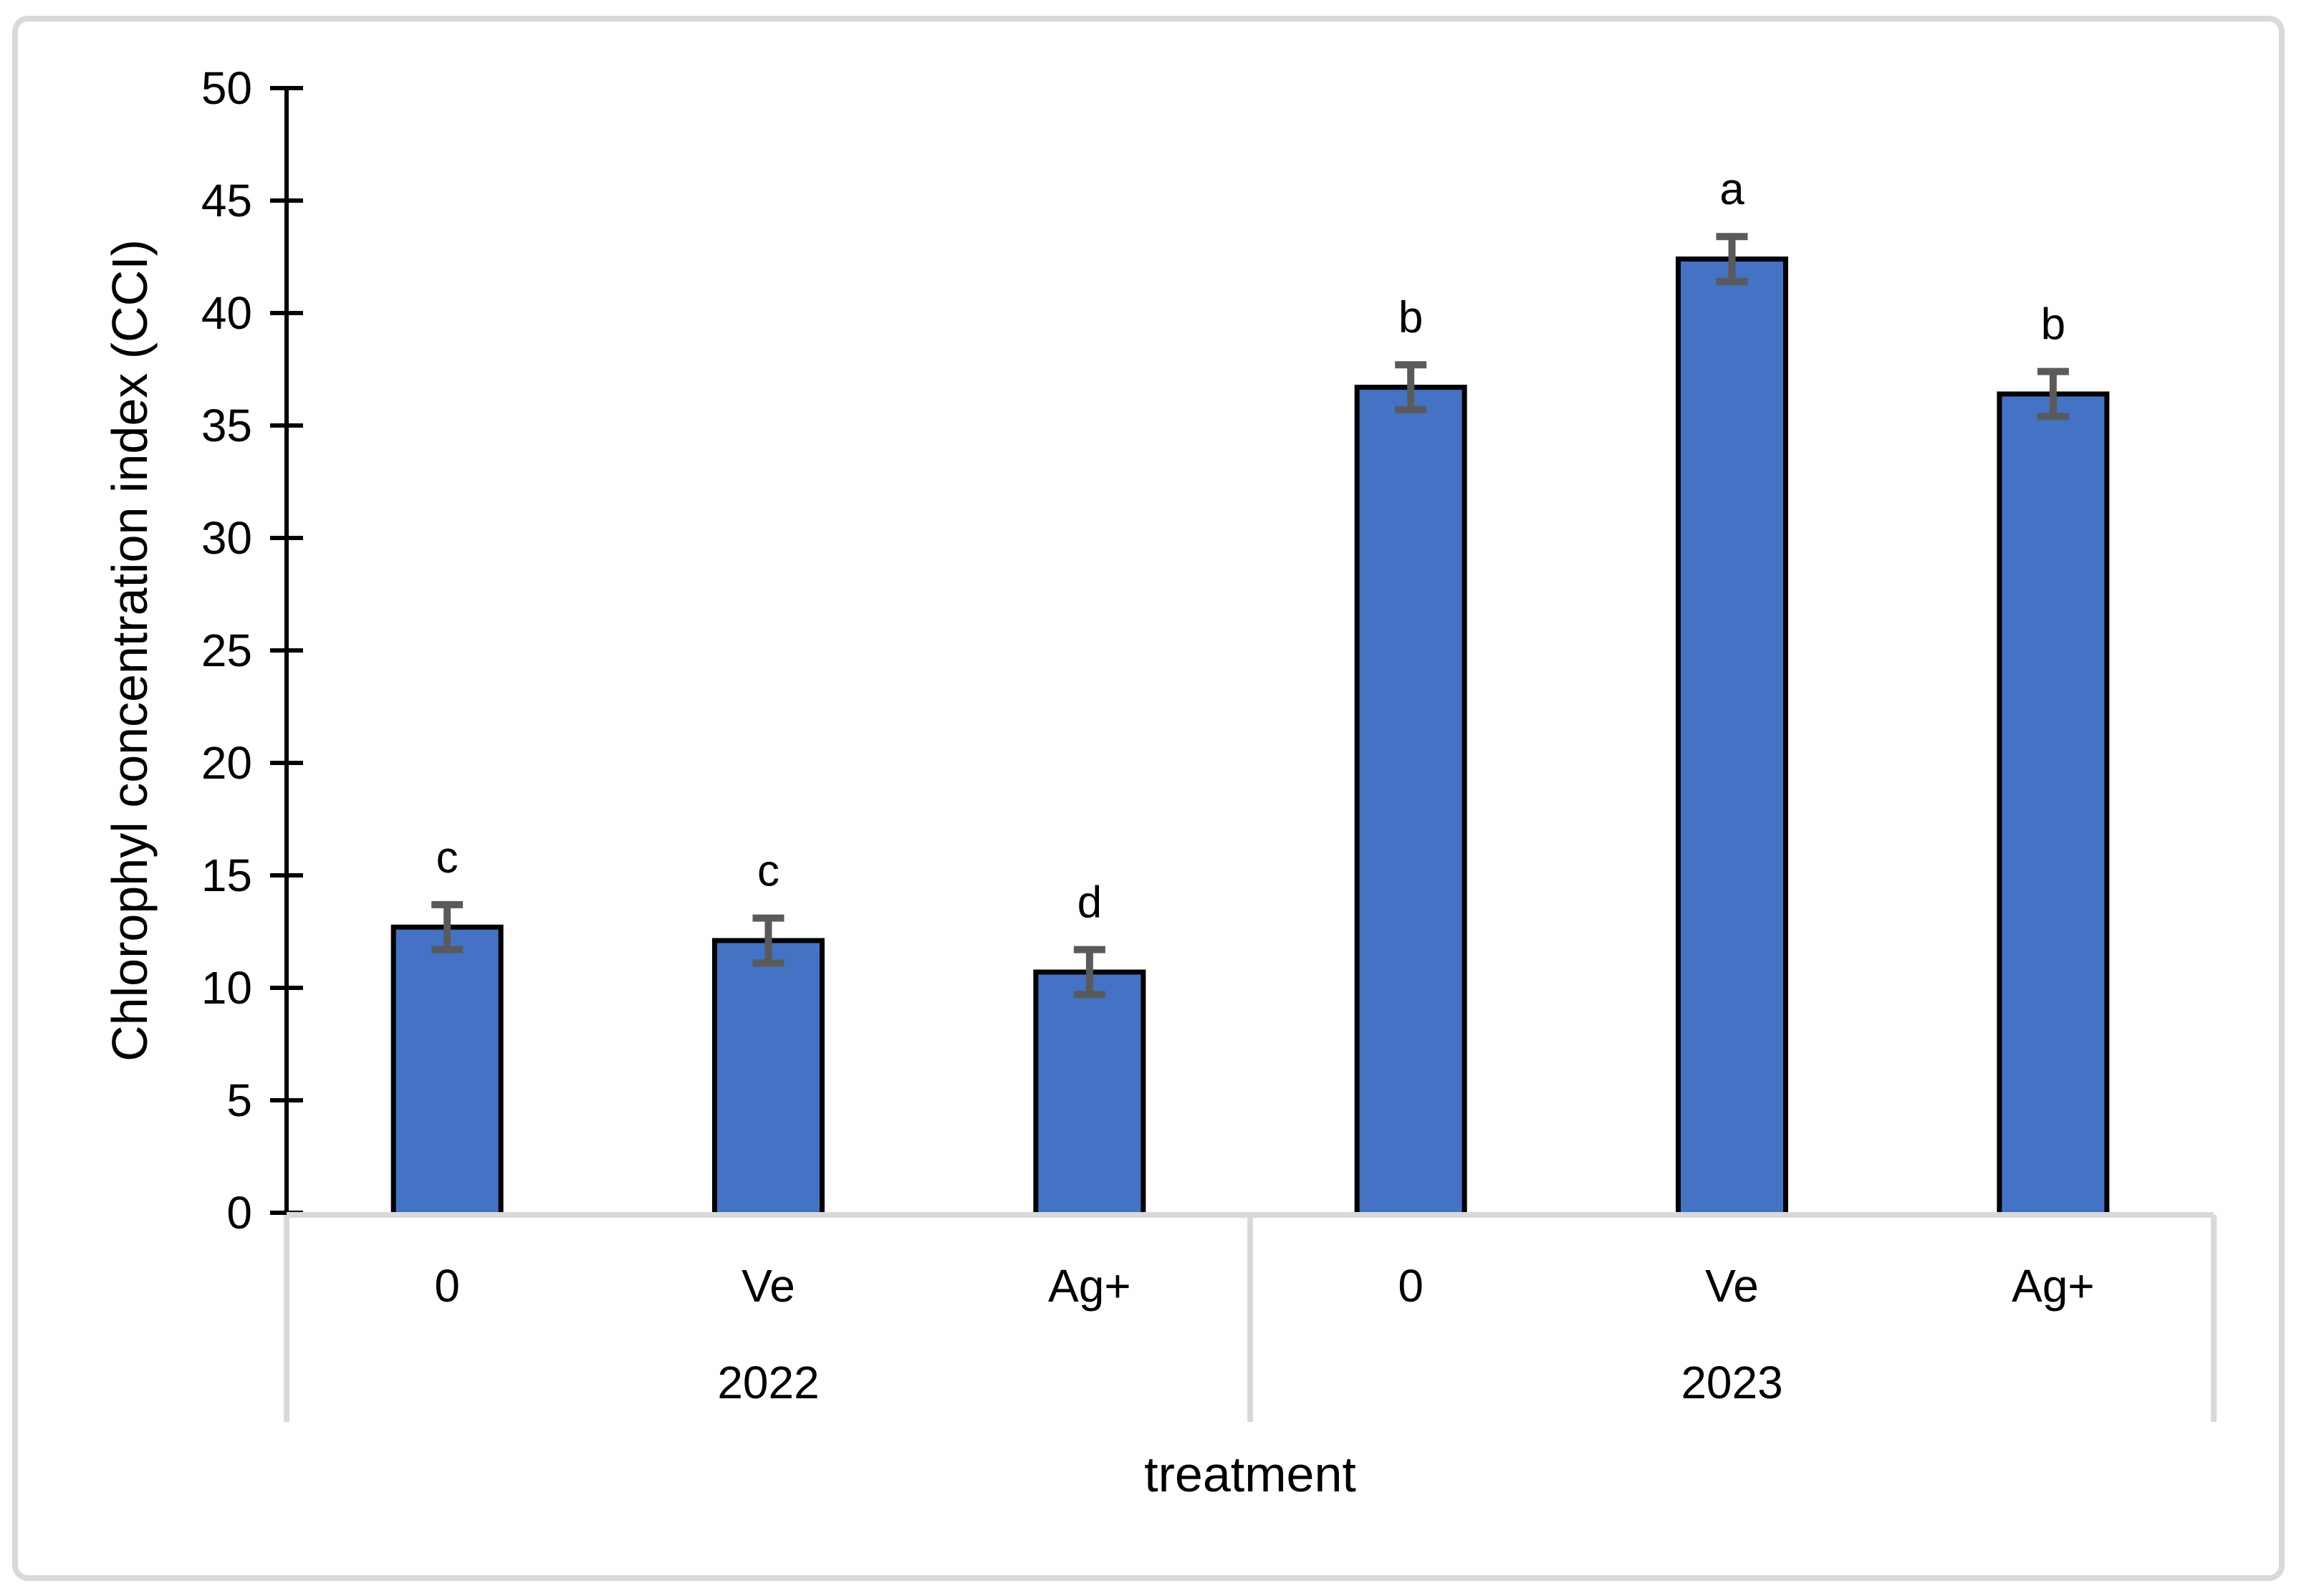  I want to click on y-tick-label: 45, so click(227, 201).